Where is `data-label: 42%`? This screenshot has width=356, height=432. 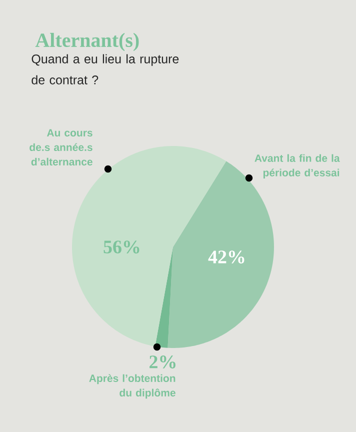
data-label: 42% is located at coordinates (226, 257).